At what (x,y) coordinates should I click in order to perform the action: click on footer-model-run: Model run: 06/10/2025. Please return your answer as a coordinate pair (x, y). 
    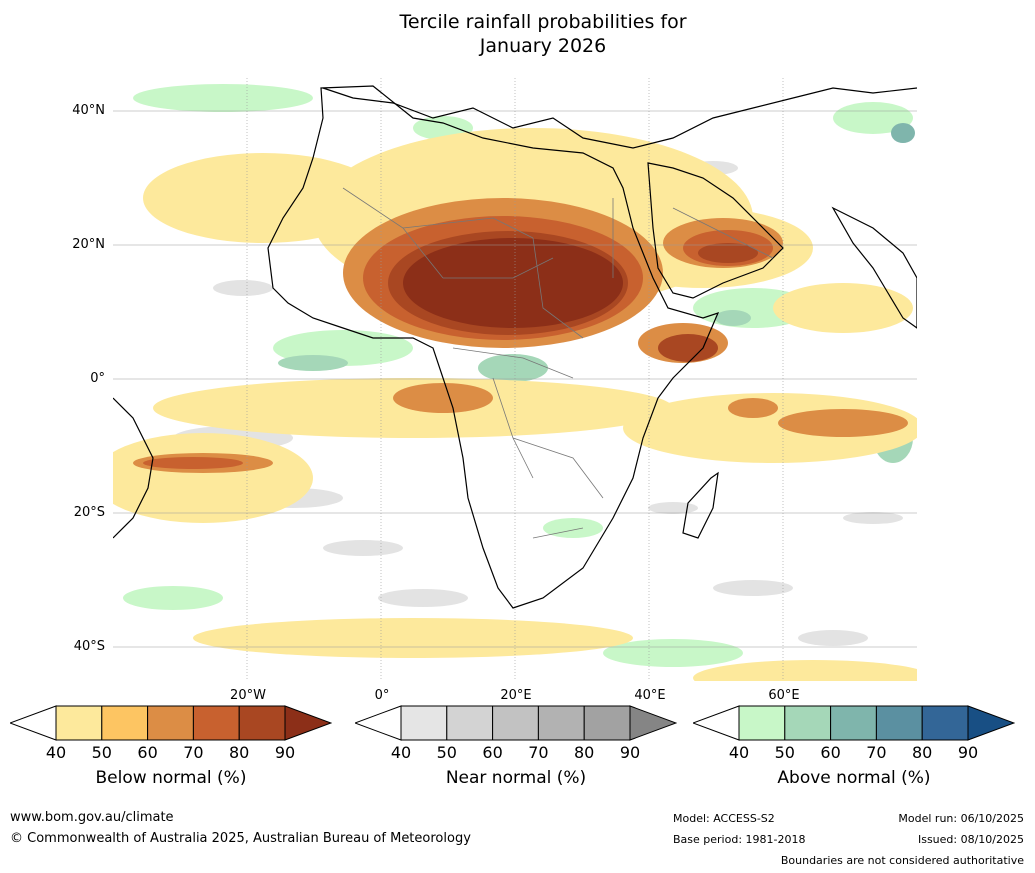
    Looking at the image, I should click on (961, 818).